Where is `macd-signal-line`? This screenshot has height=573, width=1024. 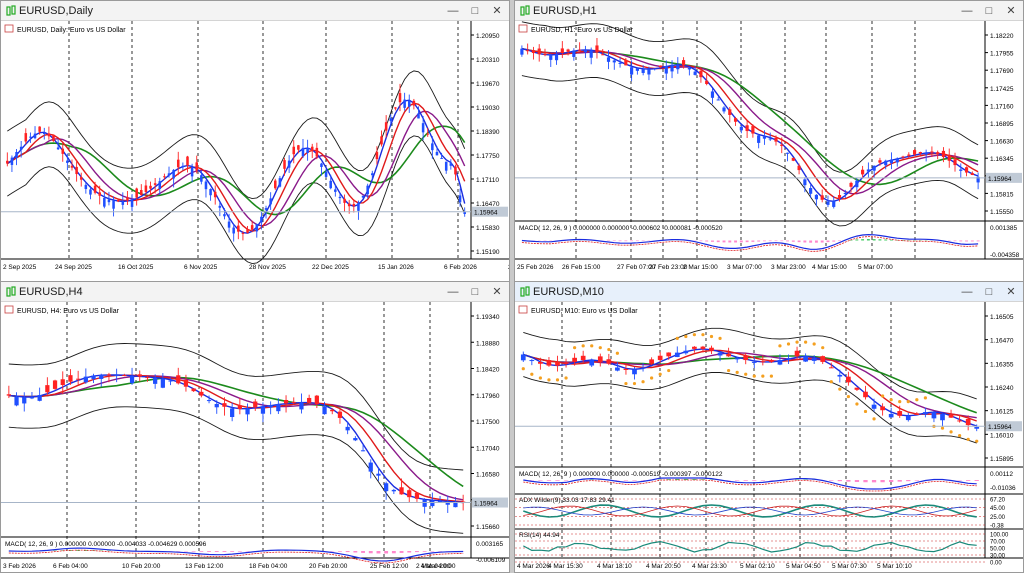
macd-signal-line is located at coordinates (750, 244).